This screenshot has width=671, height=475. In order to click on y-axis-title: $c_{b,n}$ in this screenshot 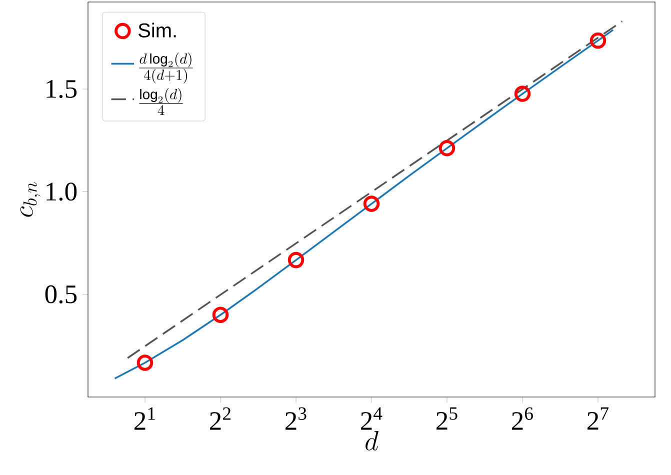, I will do `click(30, 199)`.